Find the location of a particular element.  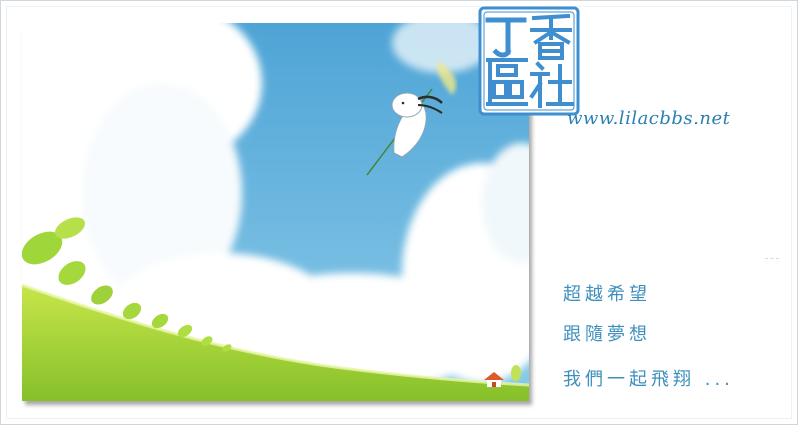

stamp-char-qu is located at coordinates (507, 82).